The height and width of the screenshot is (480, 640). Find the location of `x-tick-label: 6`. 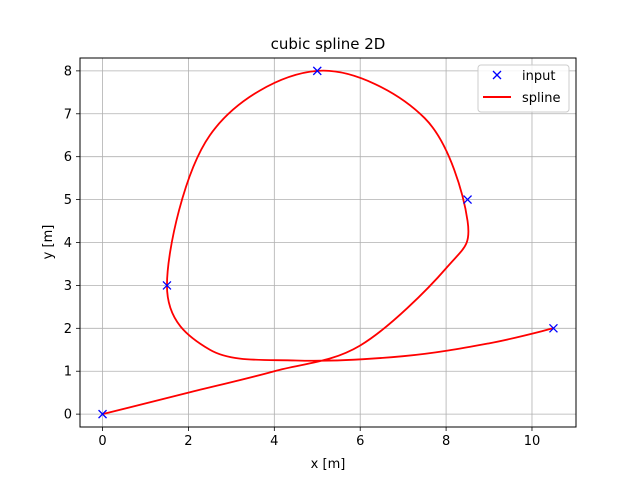

x-tick-label: 6 is located at coordinates (360, 441).